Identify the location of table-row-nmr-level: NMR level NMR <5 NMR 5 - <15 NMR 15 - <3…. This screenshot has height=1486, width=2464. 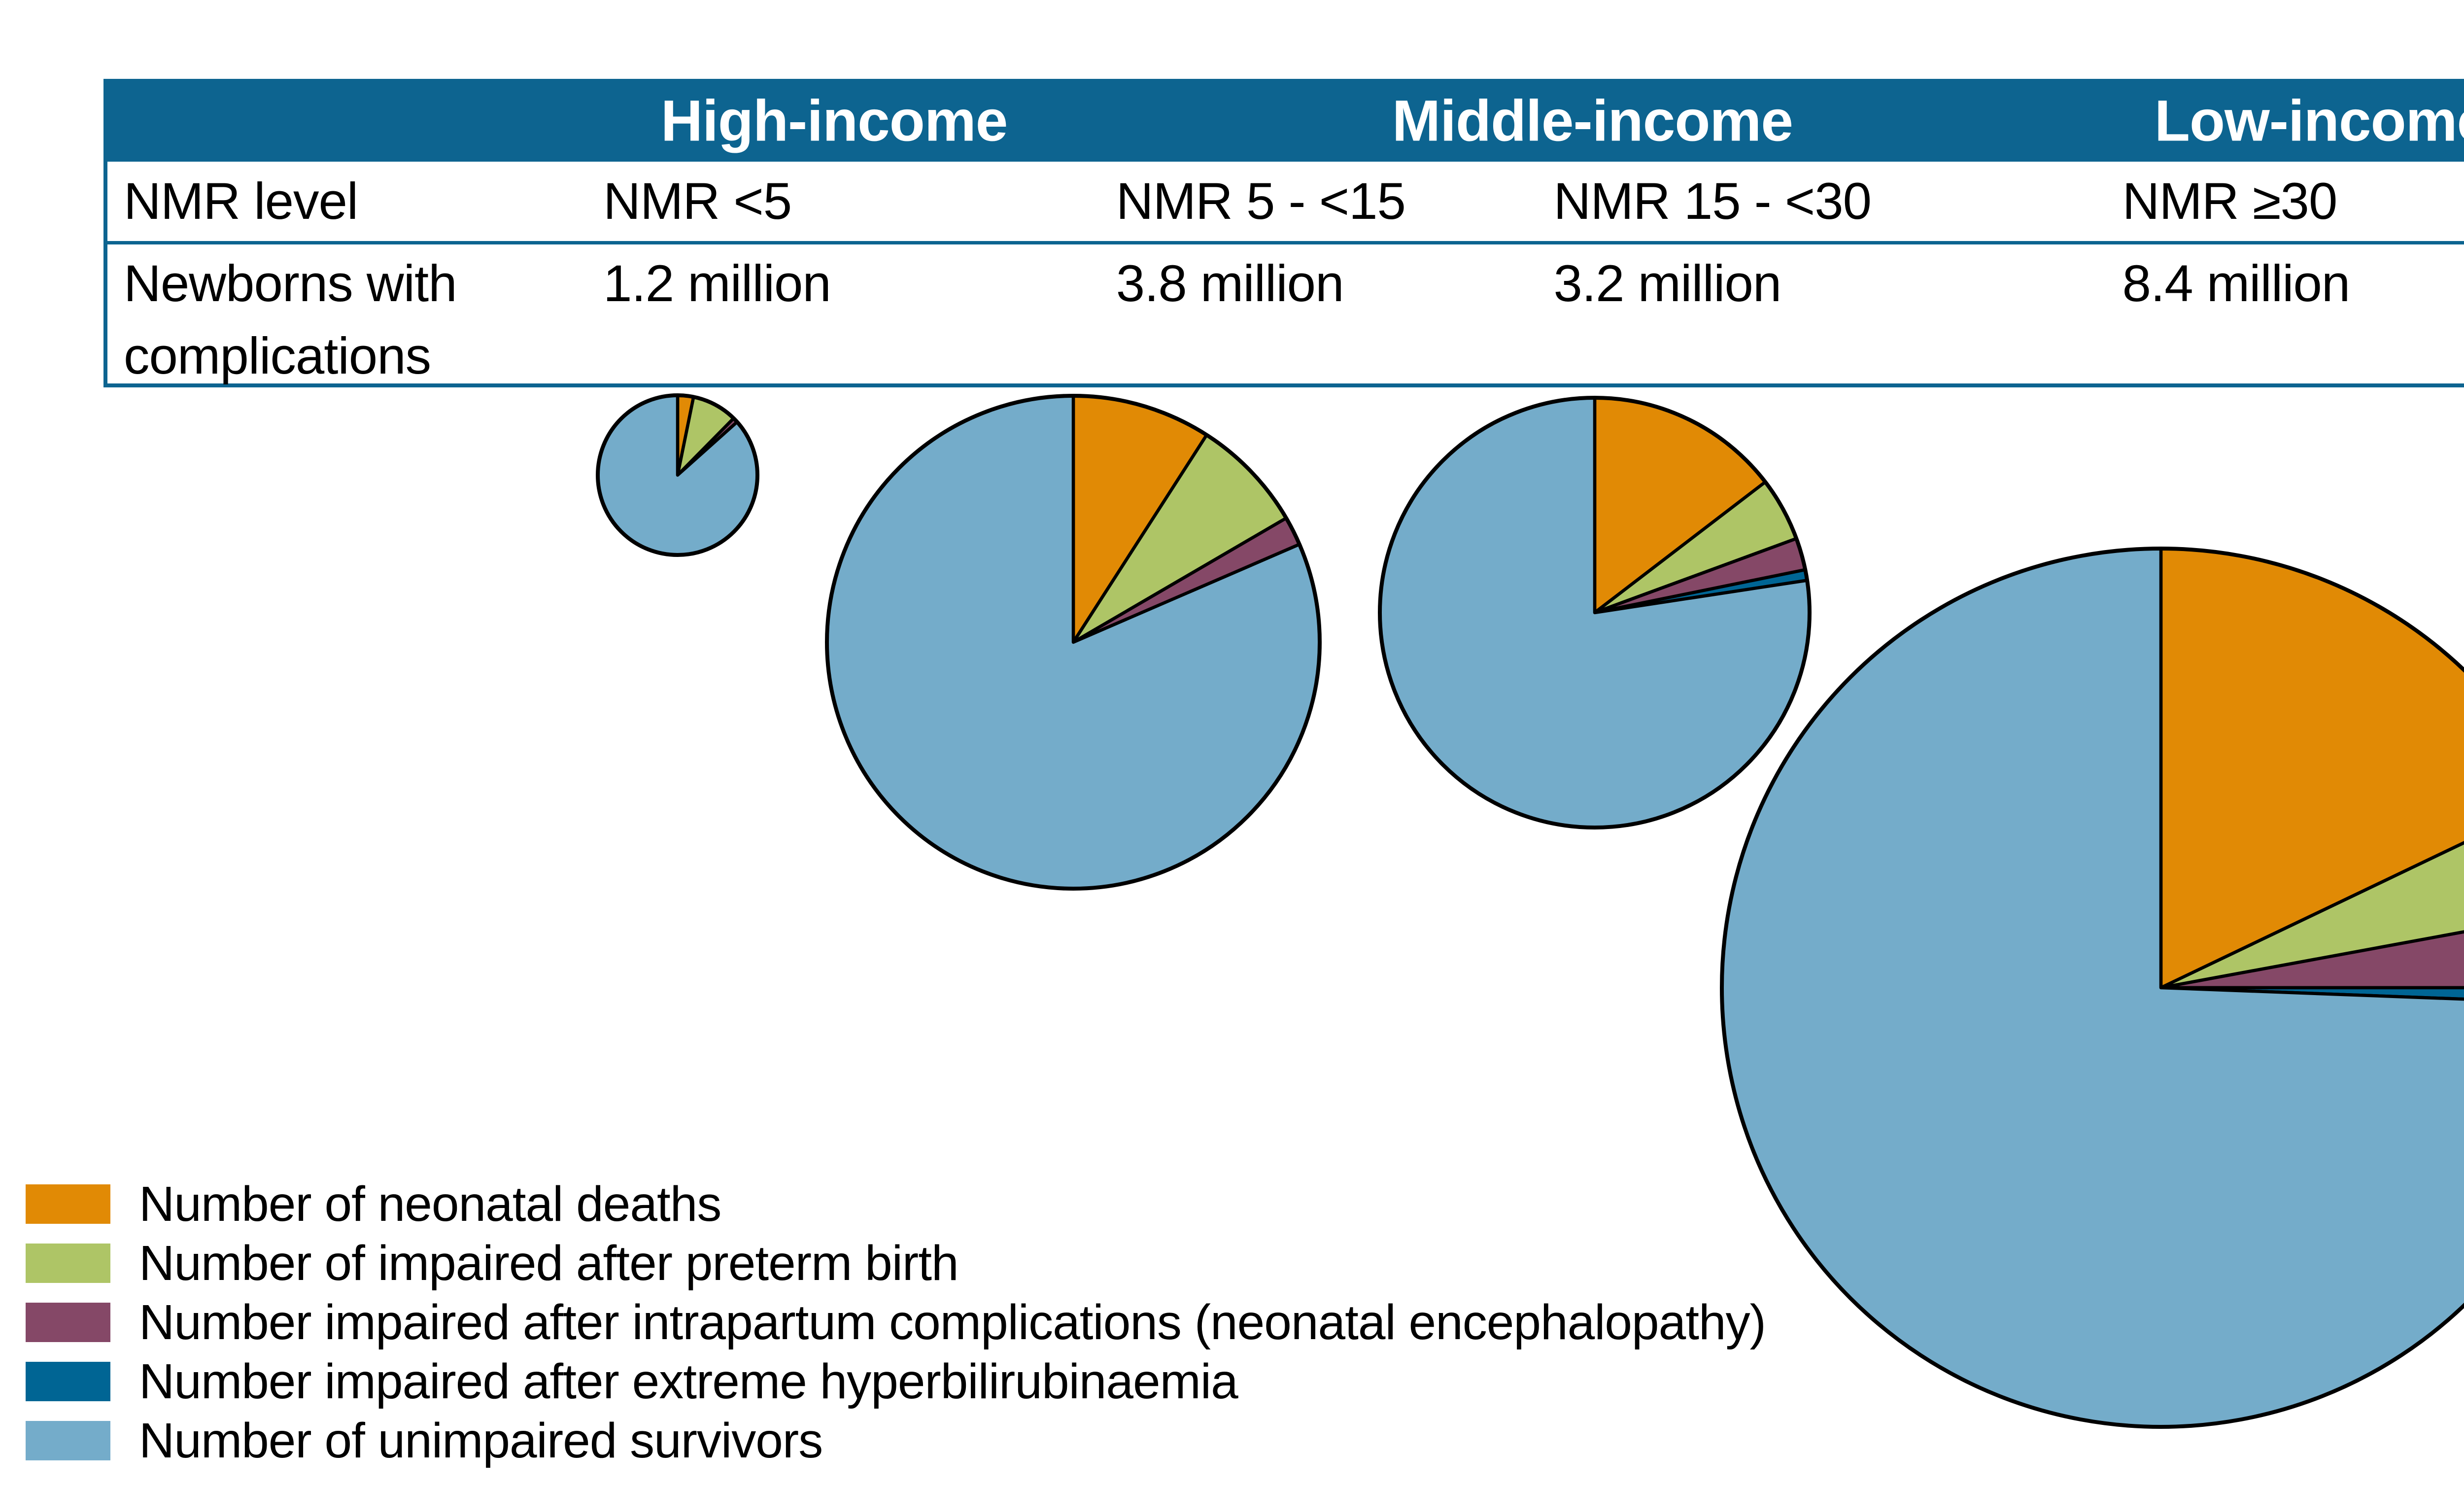
(1285, 201).